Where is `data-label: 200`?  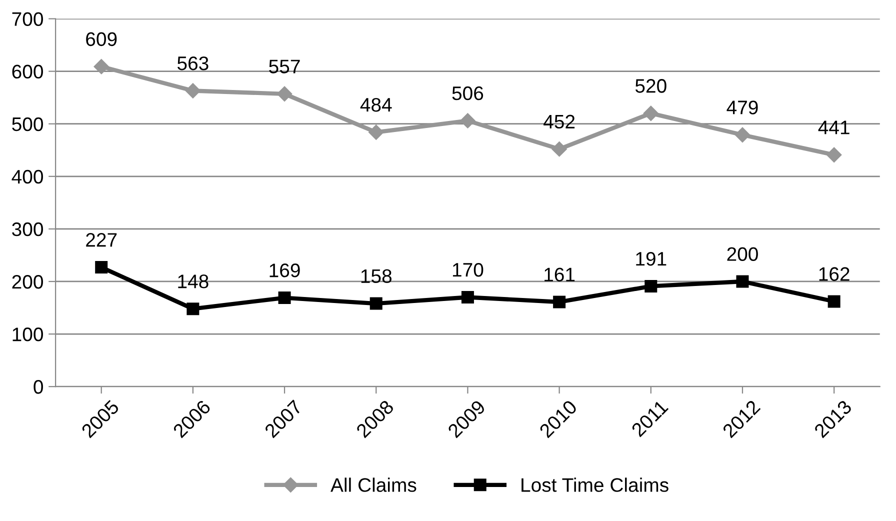 data-label: 200 is located at coordinates (742, 254).